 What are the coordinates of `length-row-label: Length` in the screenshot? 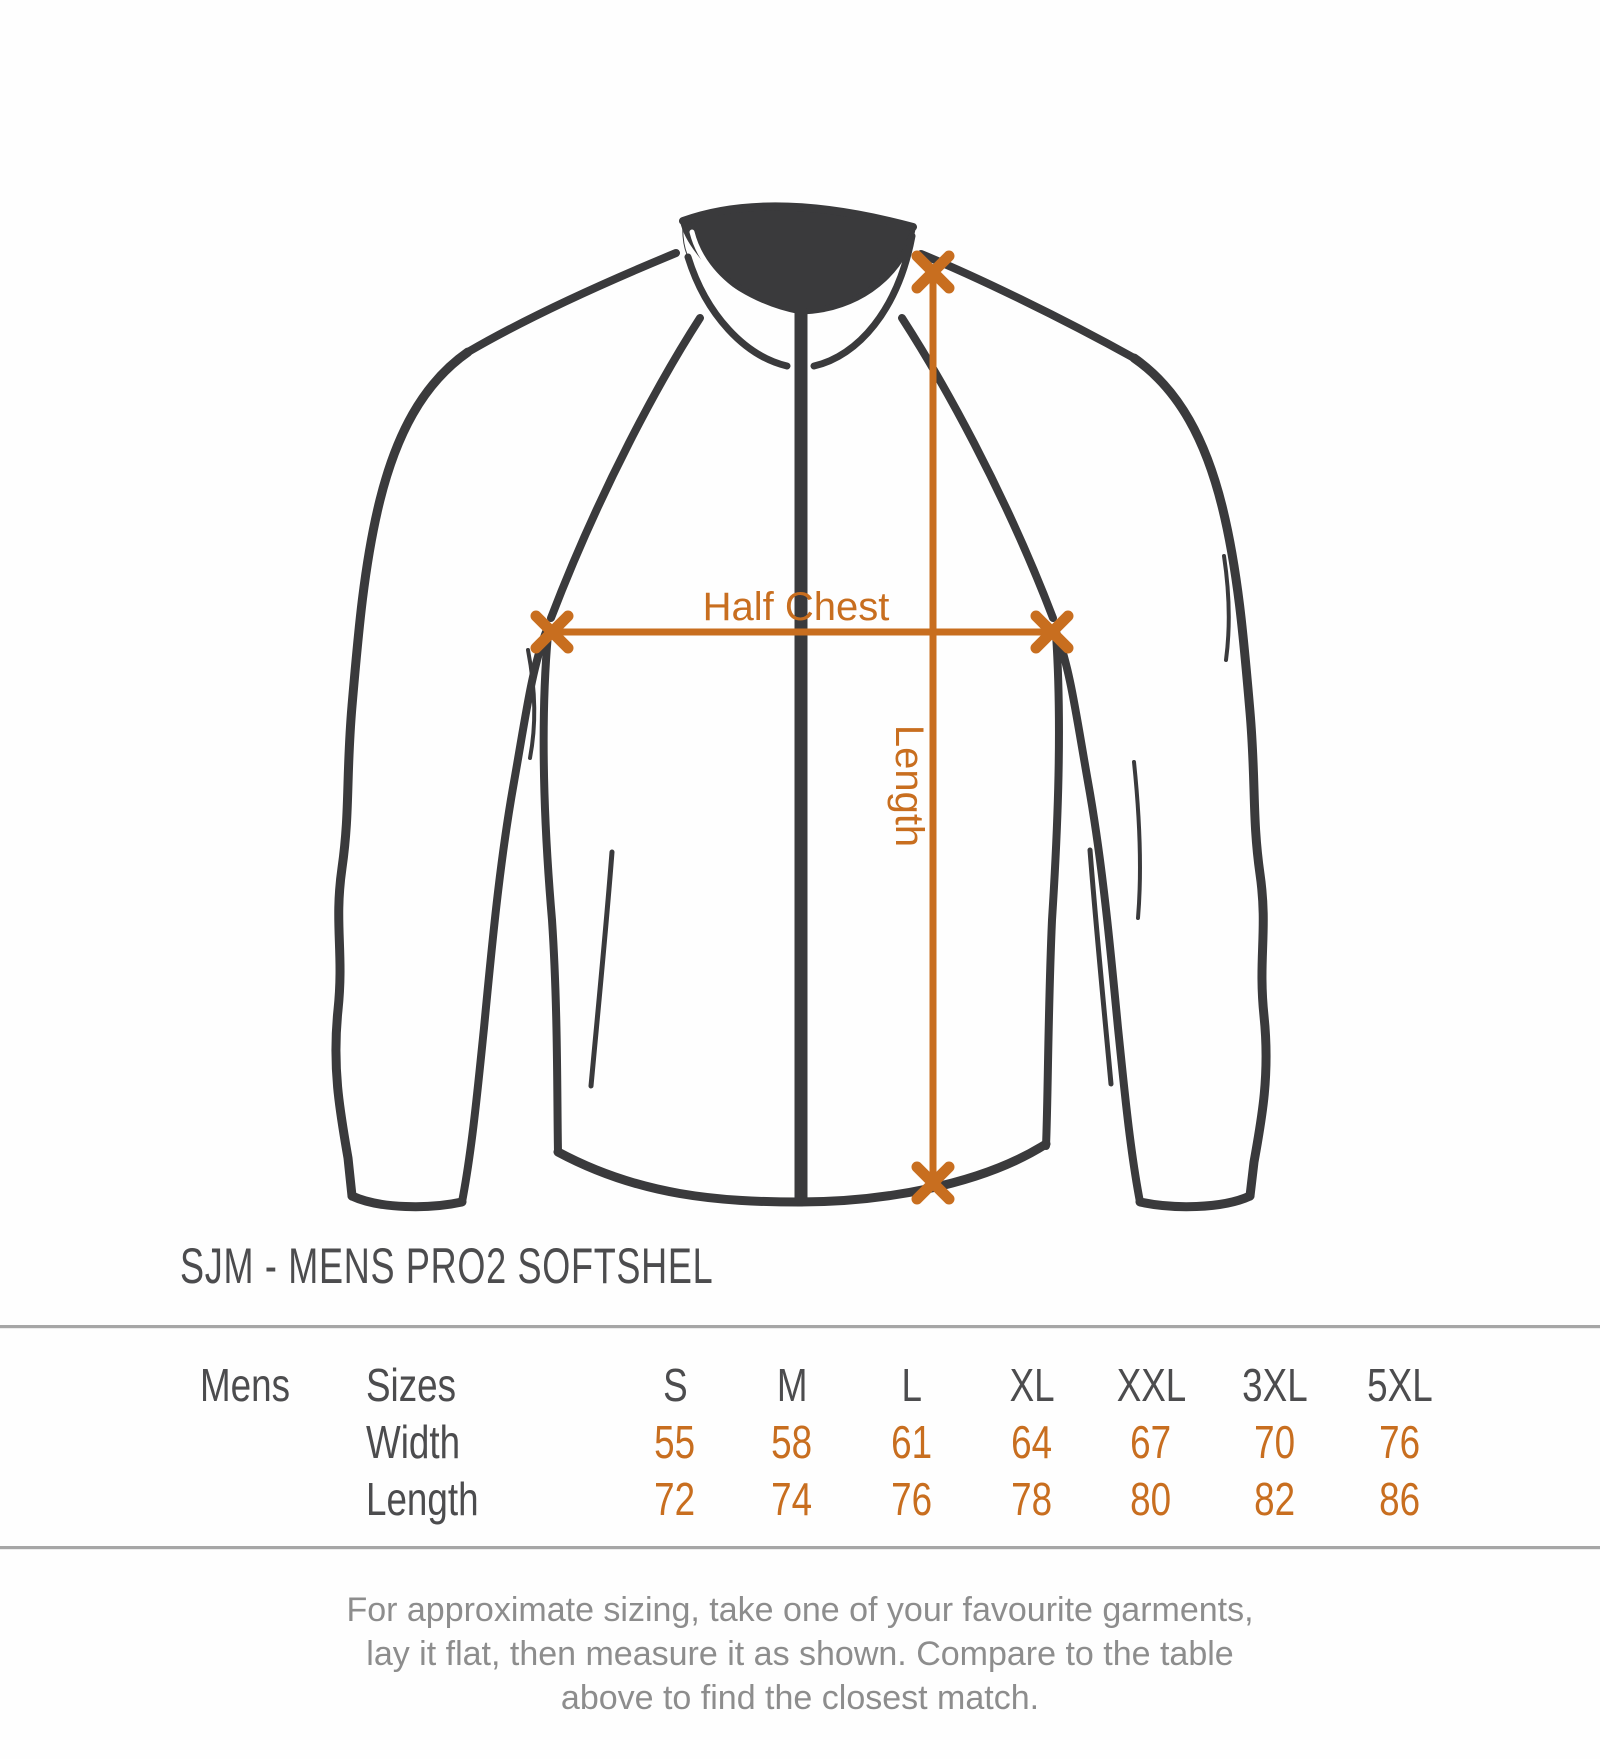 It's located at (422, 1499).